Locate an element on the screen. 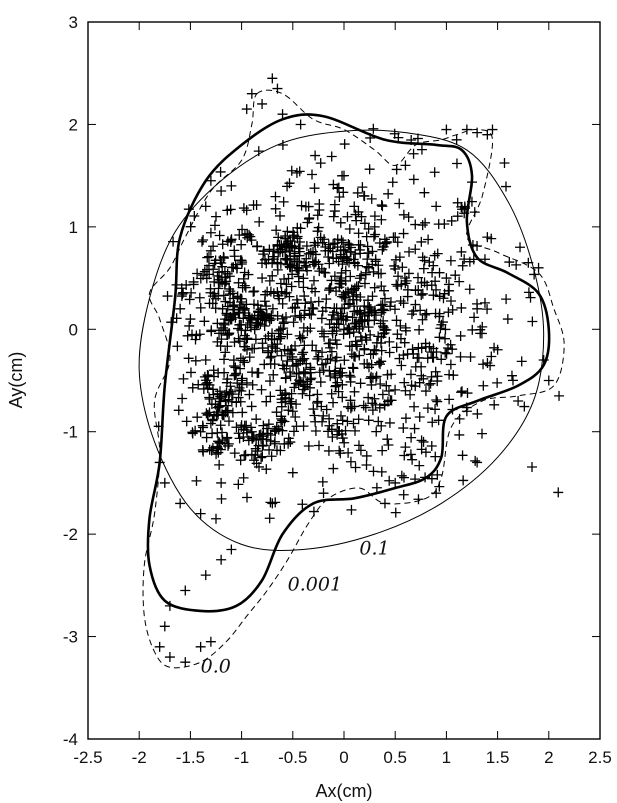  x-tick-label: 1.5 is located at coordinates (498, 757).